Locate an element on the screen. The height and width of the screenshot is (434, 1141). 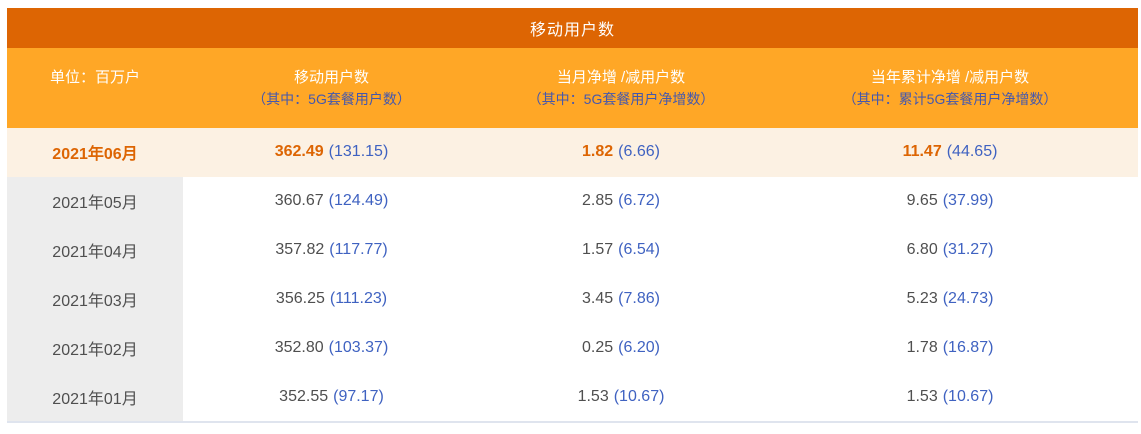
col-header-monthly-net-line2: （其中：5G套餐用户净增数） is located at coordinates (621, 99).